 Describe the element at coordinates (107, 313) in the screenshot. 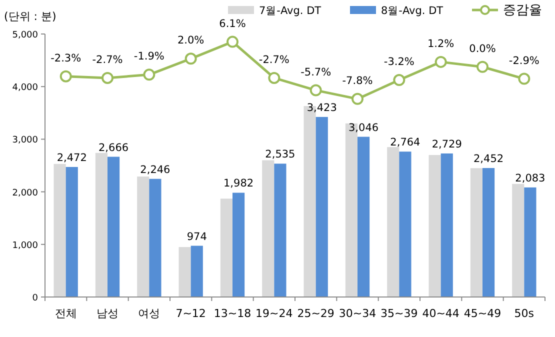

I see `x-tick-label: 남성` at that location.